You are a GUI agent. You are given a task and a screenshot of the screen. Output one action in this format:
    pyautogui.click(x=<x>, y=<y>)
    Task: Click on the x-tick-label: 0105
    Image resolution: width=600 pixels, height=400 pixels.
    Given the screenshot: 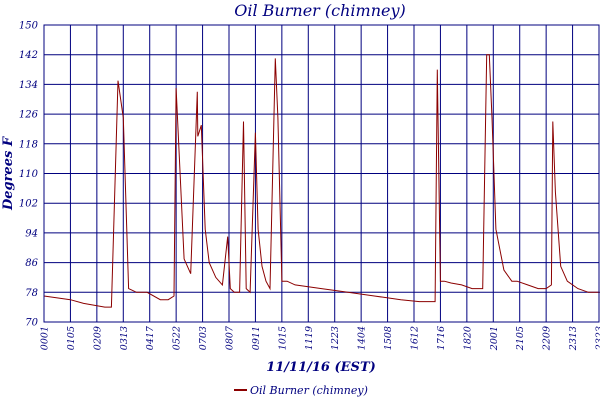 What is the action you would take?
    pyautogui.click(x=71, y=338)
    